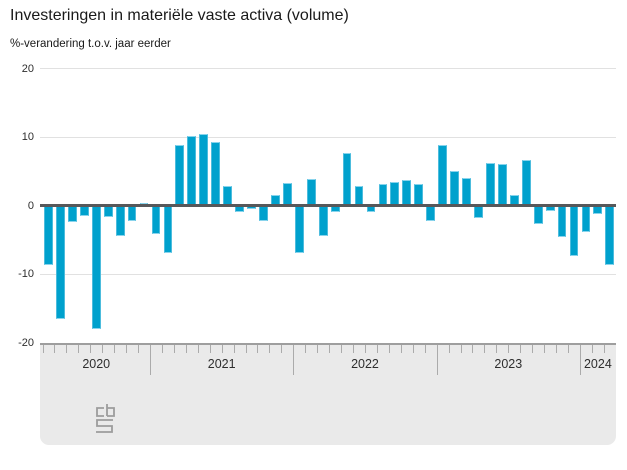  I want to click on year-label: 2021, so click(221, 363).